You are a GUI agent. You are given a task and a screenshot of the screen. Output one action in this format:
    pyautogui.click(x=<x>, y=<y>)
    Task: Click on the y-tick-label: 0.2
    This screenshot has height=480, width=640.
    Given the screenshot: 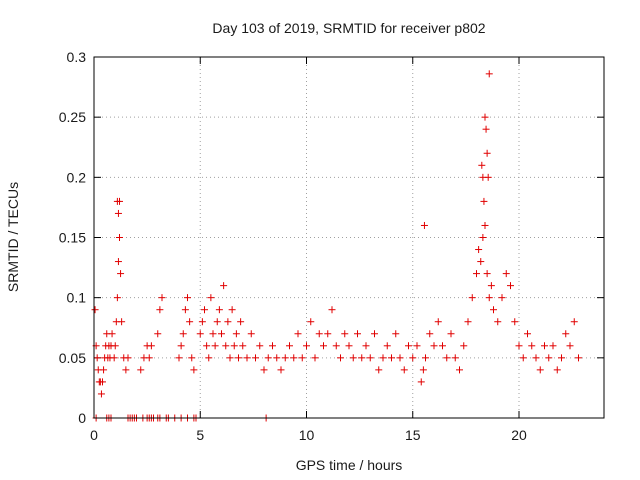 What is the action you would take?
    pyautogui.click(x=77, y=177)
    